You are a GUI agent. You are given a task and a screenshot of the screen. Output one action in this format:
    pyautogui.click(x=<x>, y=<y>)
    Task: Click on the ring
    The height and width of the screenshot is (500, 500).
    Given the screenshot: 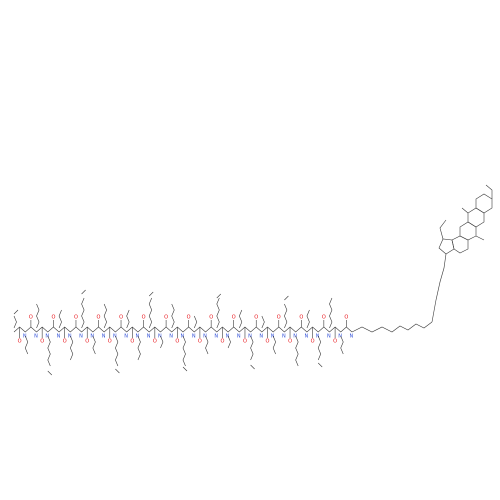 What is the action you would take?
    pyautogui.click(x=446, y=246)
    